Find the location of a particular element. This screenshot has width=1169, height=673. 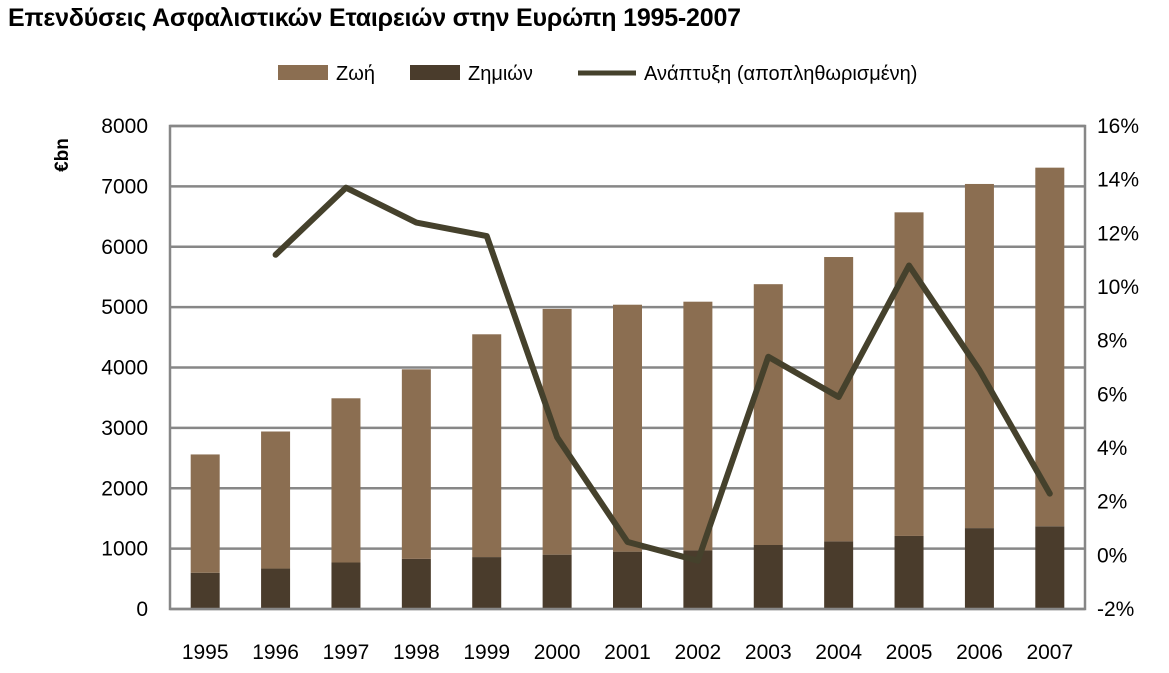

x-tick-label: 1999 is located at coordinates (486, 652).